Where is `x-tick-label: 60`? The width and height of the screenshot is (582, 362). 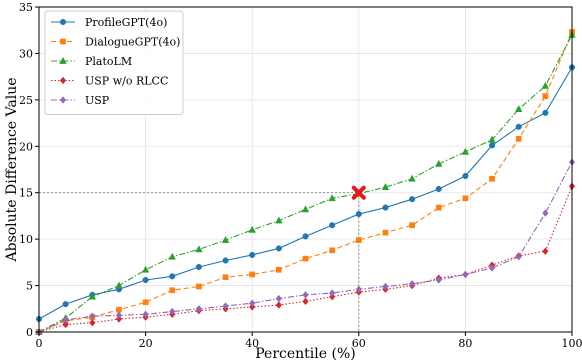 x-tick-label: 60 is located at coordinates (359, 343).